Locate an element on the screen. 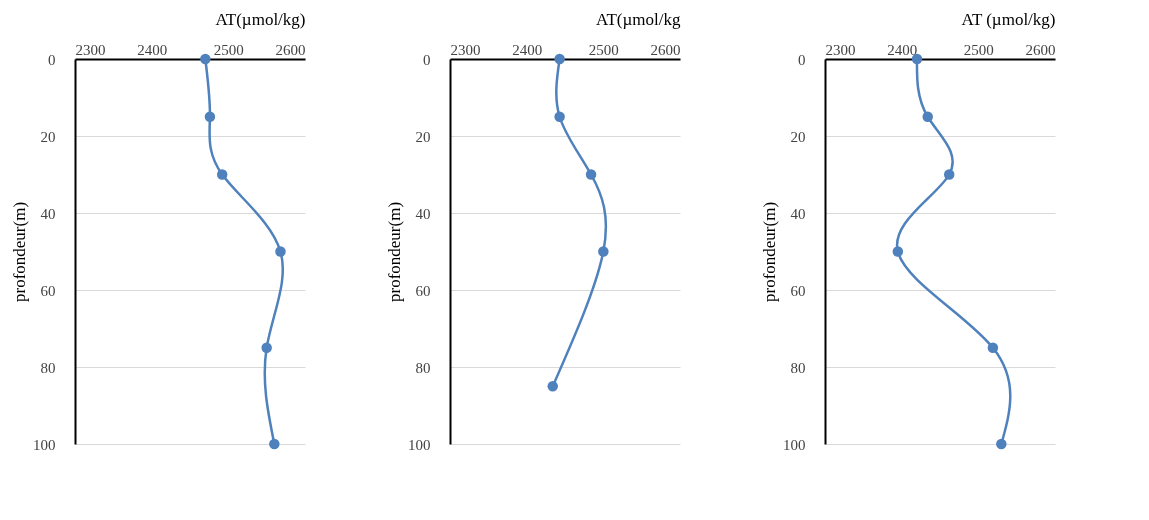 This screenshot has height=520, width=1149. x-axis-title: AT (µmol/kg) is located at coordinates (1008, 19).